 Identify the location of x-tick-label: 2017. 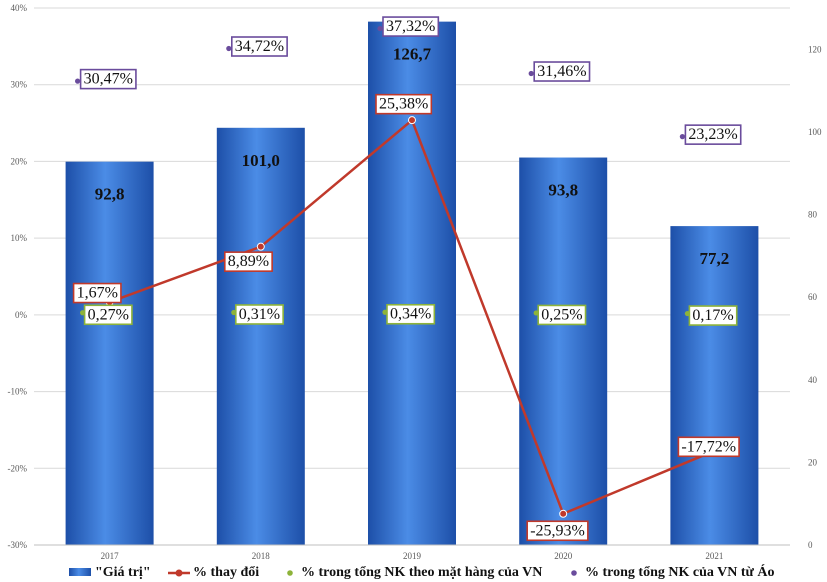
(110, 556).